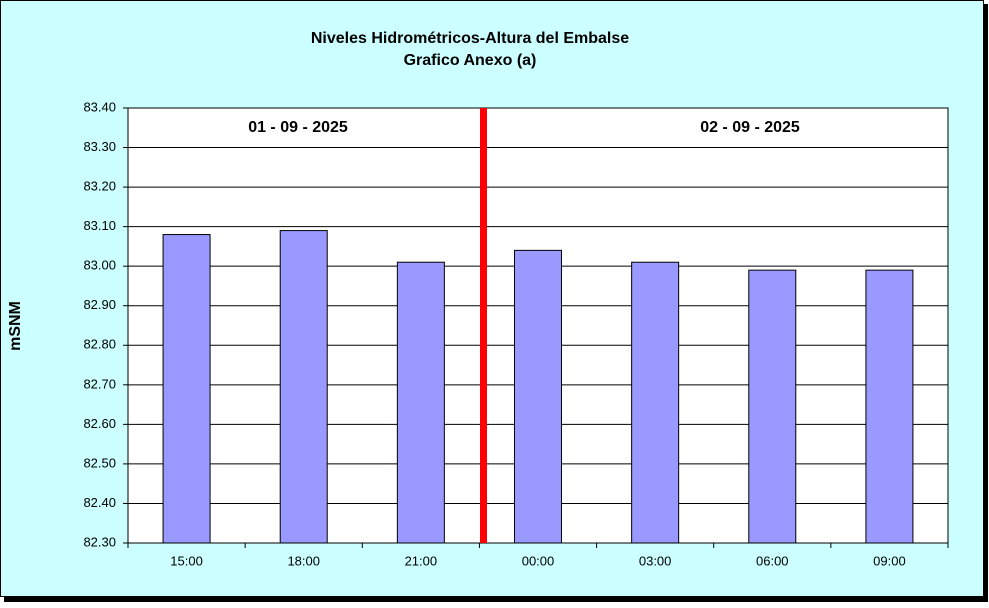  Describe the element at coordinates (99, 423) in the screenshot. I see `y-tick-label: 82.60` at that location.